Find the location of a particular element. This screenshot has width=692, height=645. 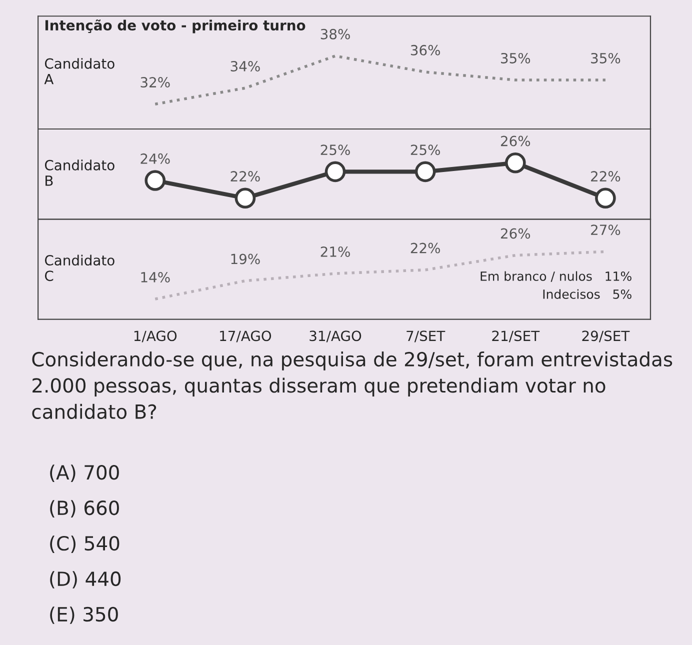

x-tick-label: 29/SET is located at coordinates (606, 336).